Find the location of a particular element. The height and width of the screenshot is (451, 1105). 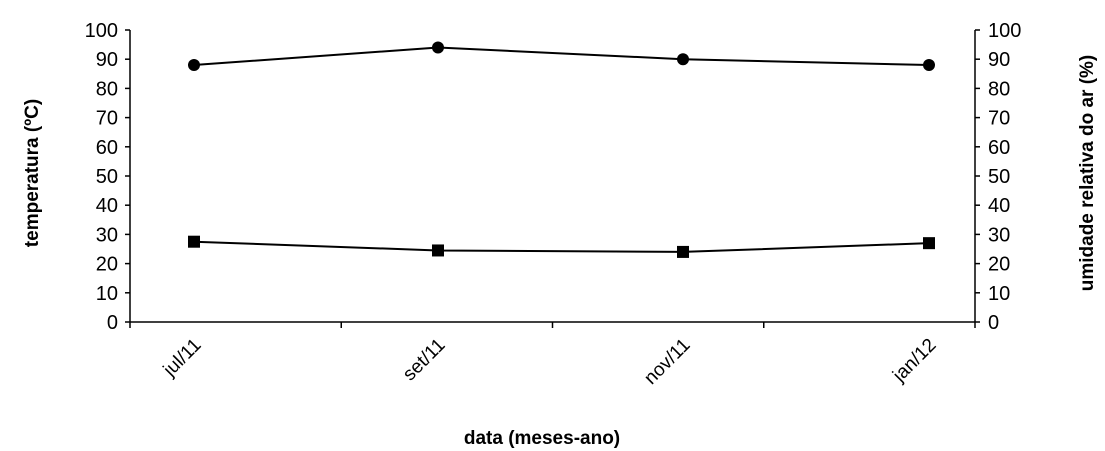

y2-tick-label: 70 is located at coordinates (999, 119).